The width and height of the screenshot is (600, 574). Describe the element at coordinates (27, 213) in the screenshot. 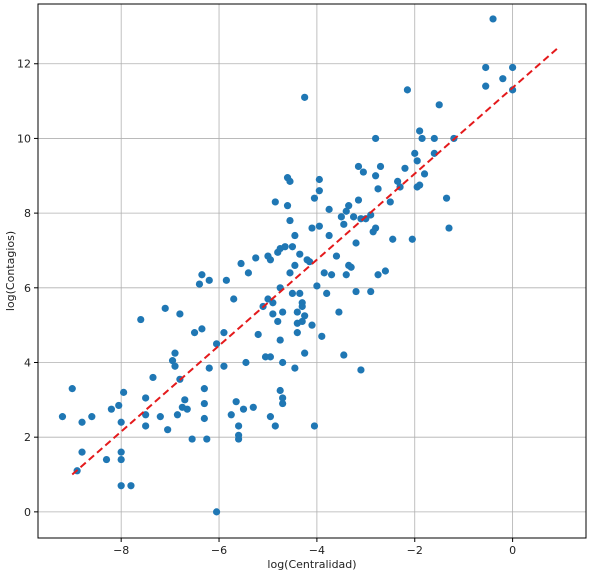

I see `y-tick-label: 8` at that location.